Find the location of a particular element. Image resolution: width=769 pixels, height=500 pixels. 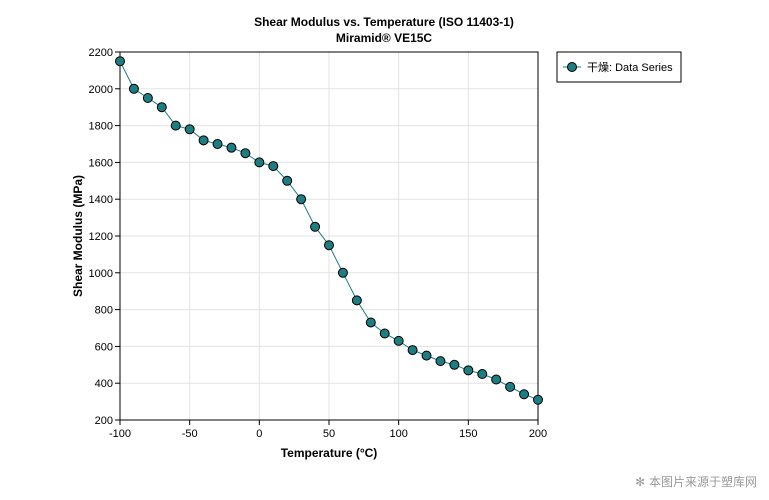

y-tick-label: 1600 is located at coordinates (101, 163).